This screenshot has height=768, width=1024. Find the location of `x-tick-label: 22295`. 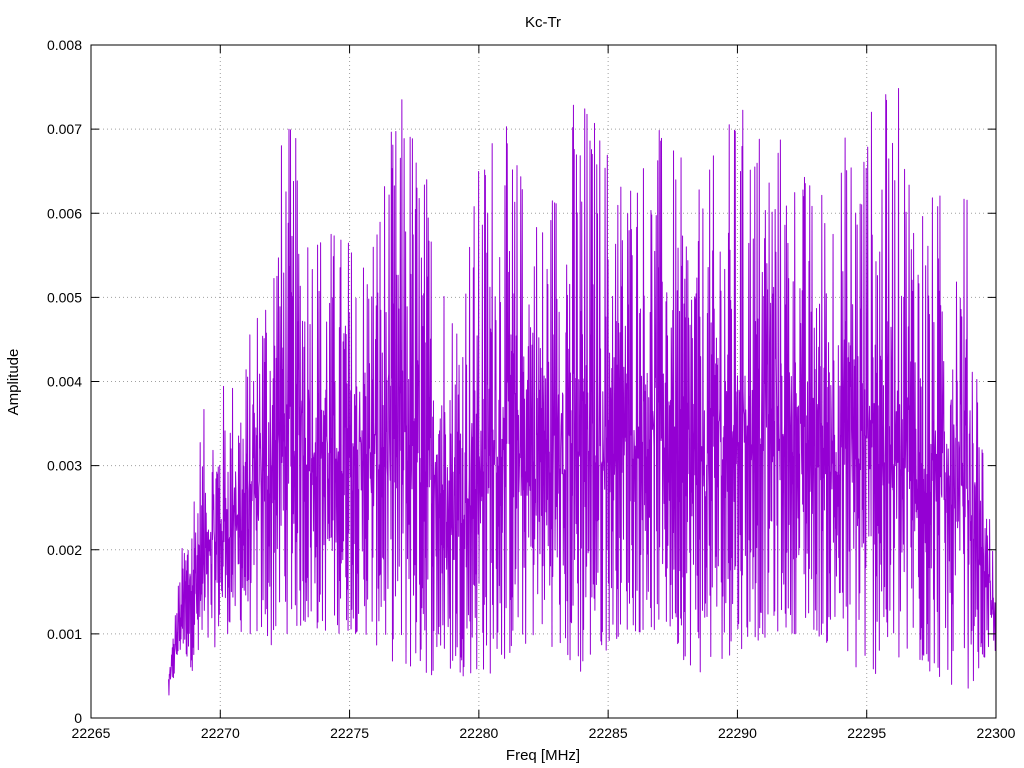

x-tick-label: 22295 is located at coordinates (866, 733).